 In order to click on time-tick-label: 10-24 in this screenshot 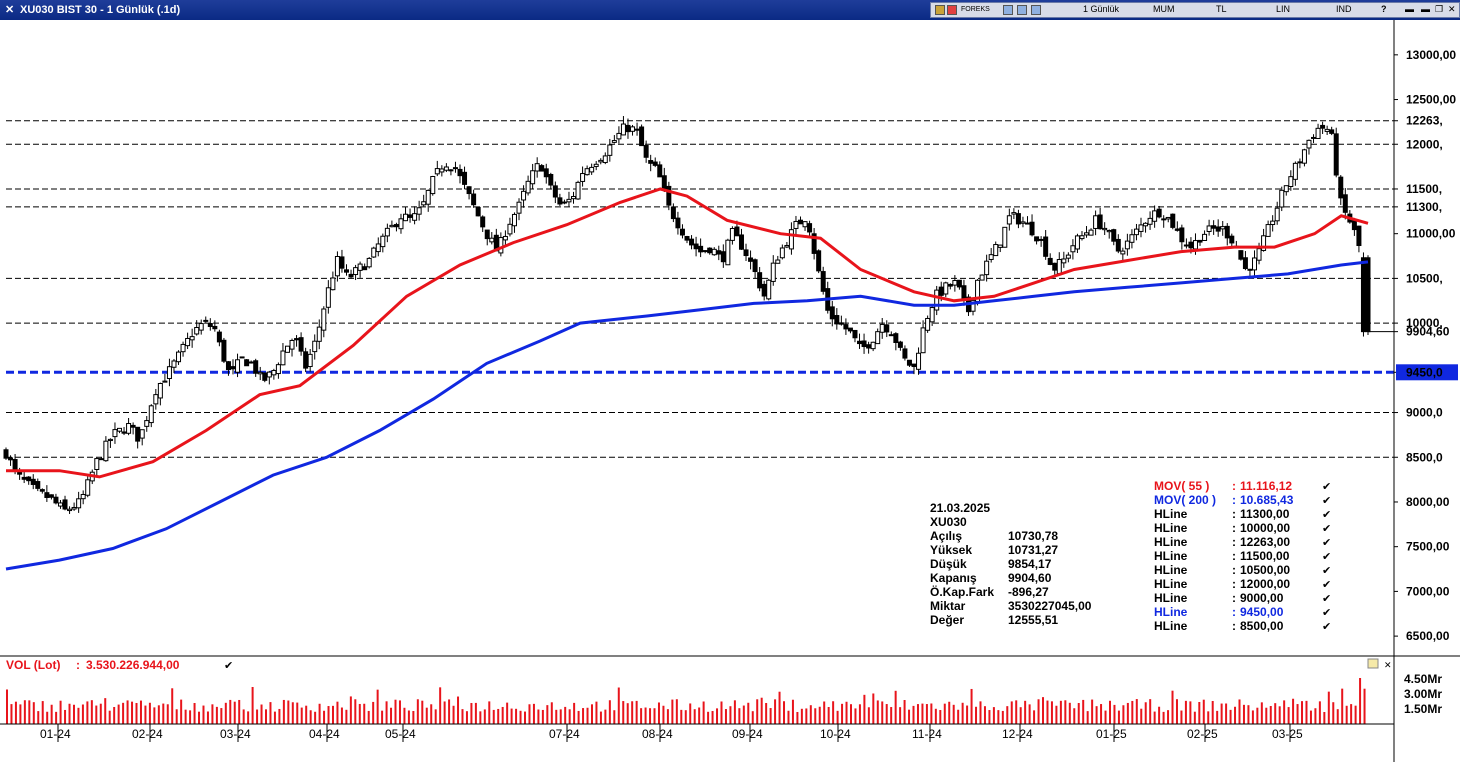, I will do `click(835, 734)`.